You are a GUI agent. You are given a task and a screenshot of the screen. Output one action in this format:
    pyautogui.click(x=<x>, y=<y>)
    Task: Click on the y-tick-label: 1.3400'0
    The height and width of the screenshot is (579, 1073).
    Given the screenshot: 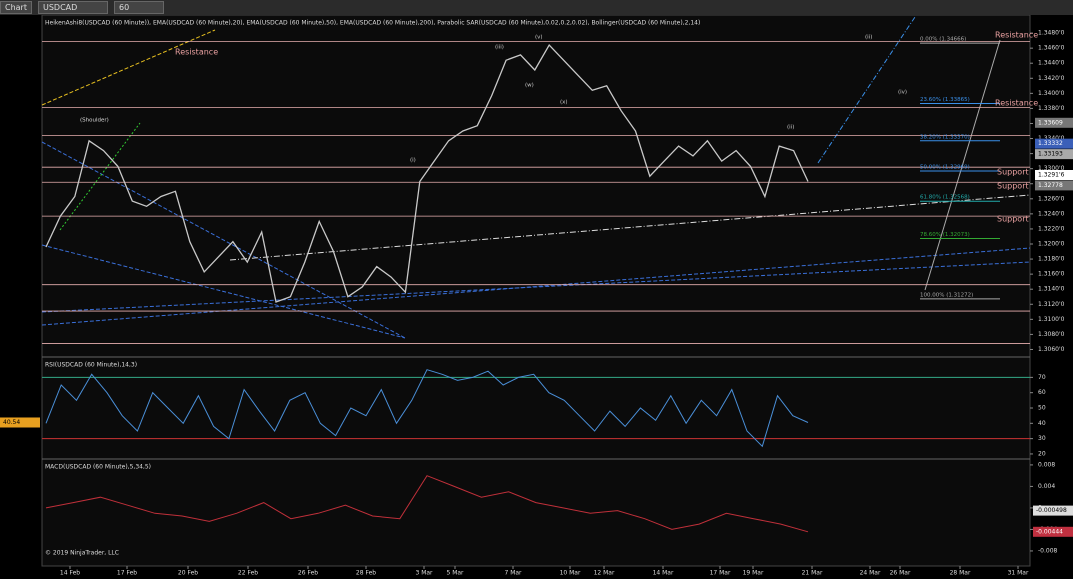 What is the action you would take?
    pyautogui.click(x=1051, y=93)
    